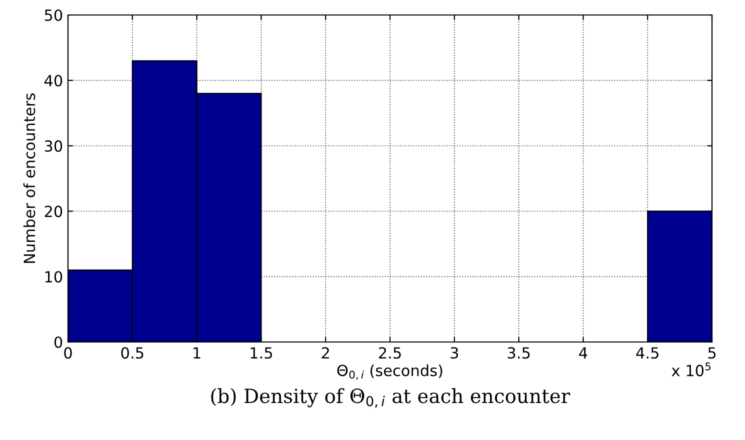  What do you see at coordinates (53, 212) in the screenshot?
I see `y-tick-label: 20` at bounding box center [53, 212].